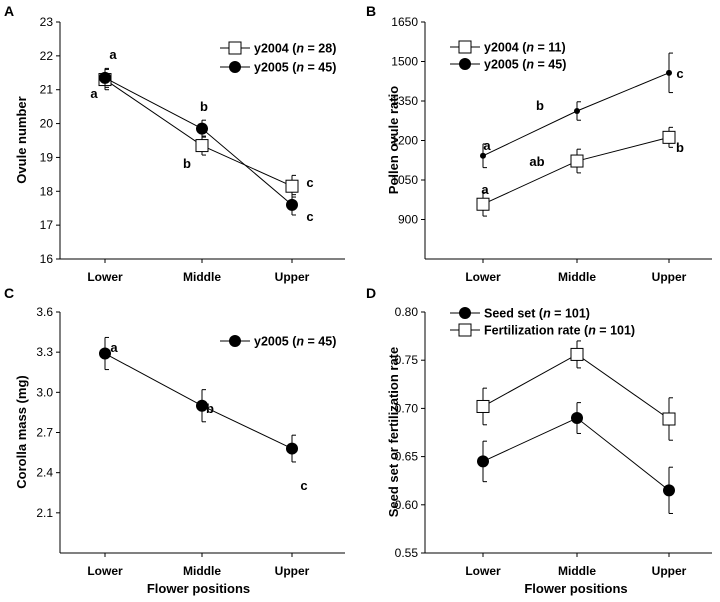 This screenshot has width=720, height=602. What do you see at coordinates (47, 56) in the screenshot?
I see `y-tick-label: 22` at bounding box center [47, 56].